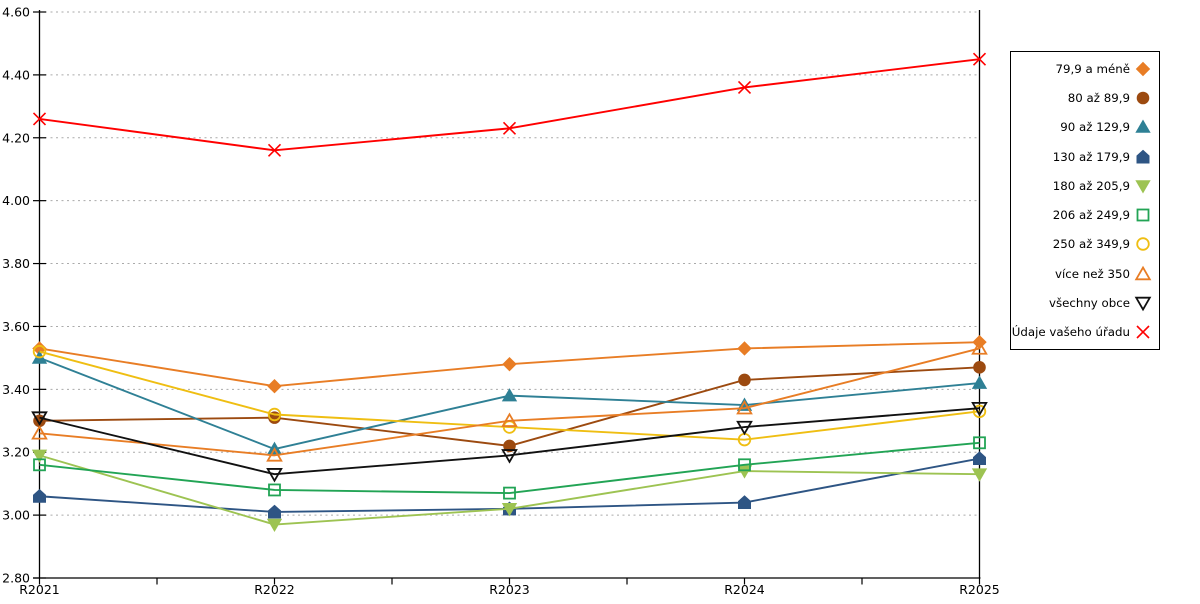  Describe the element at coordinates (1143, 126) in the screenshot. I see `triangle-up-icon` at that location.